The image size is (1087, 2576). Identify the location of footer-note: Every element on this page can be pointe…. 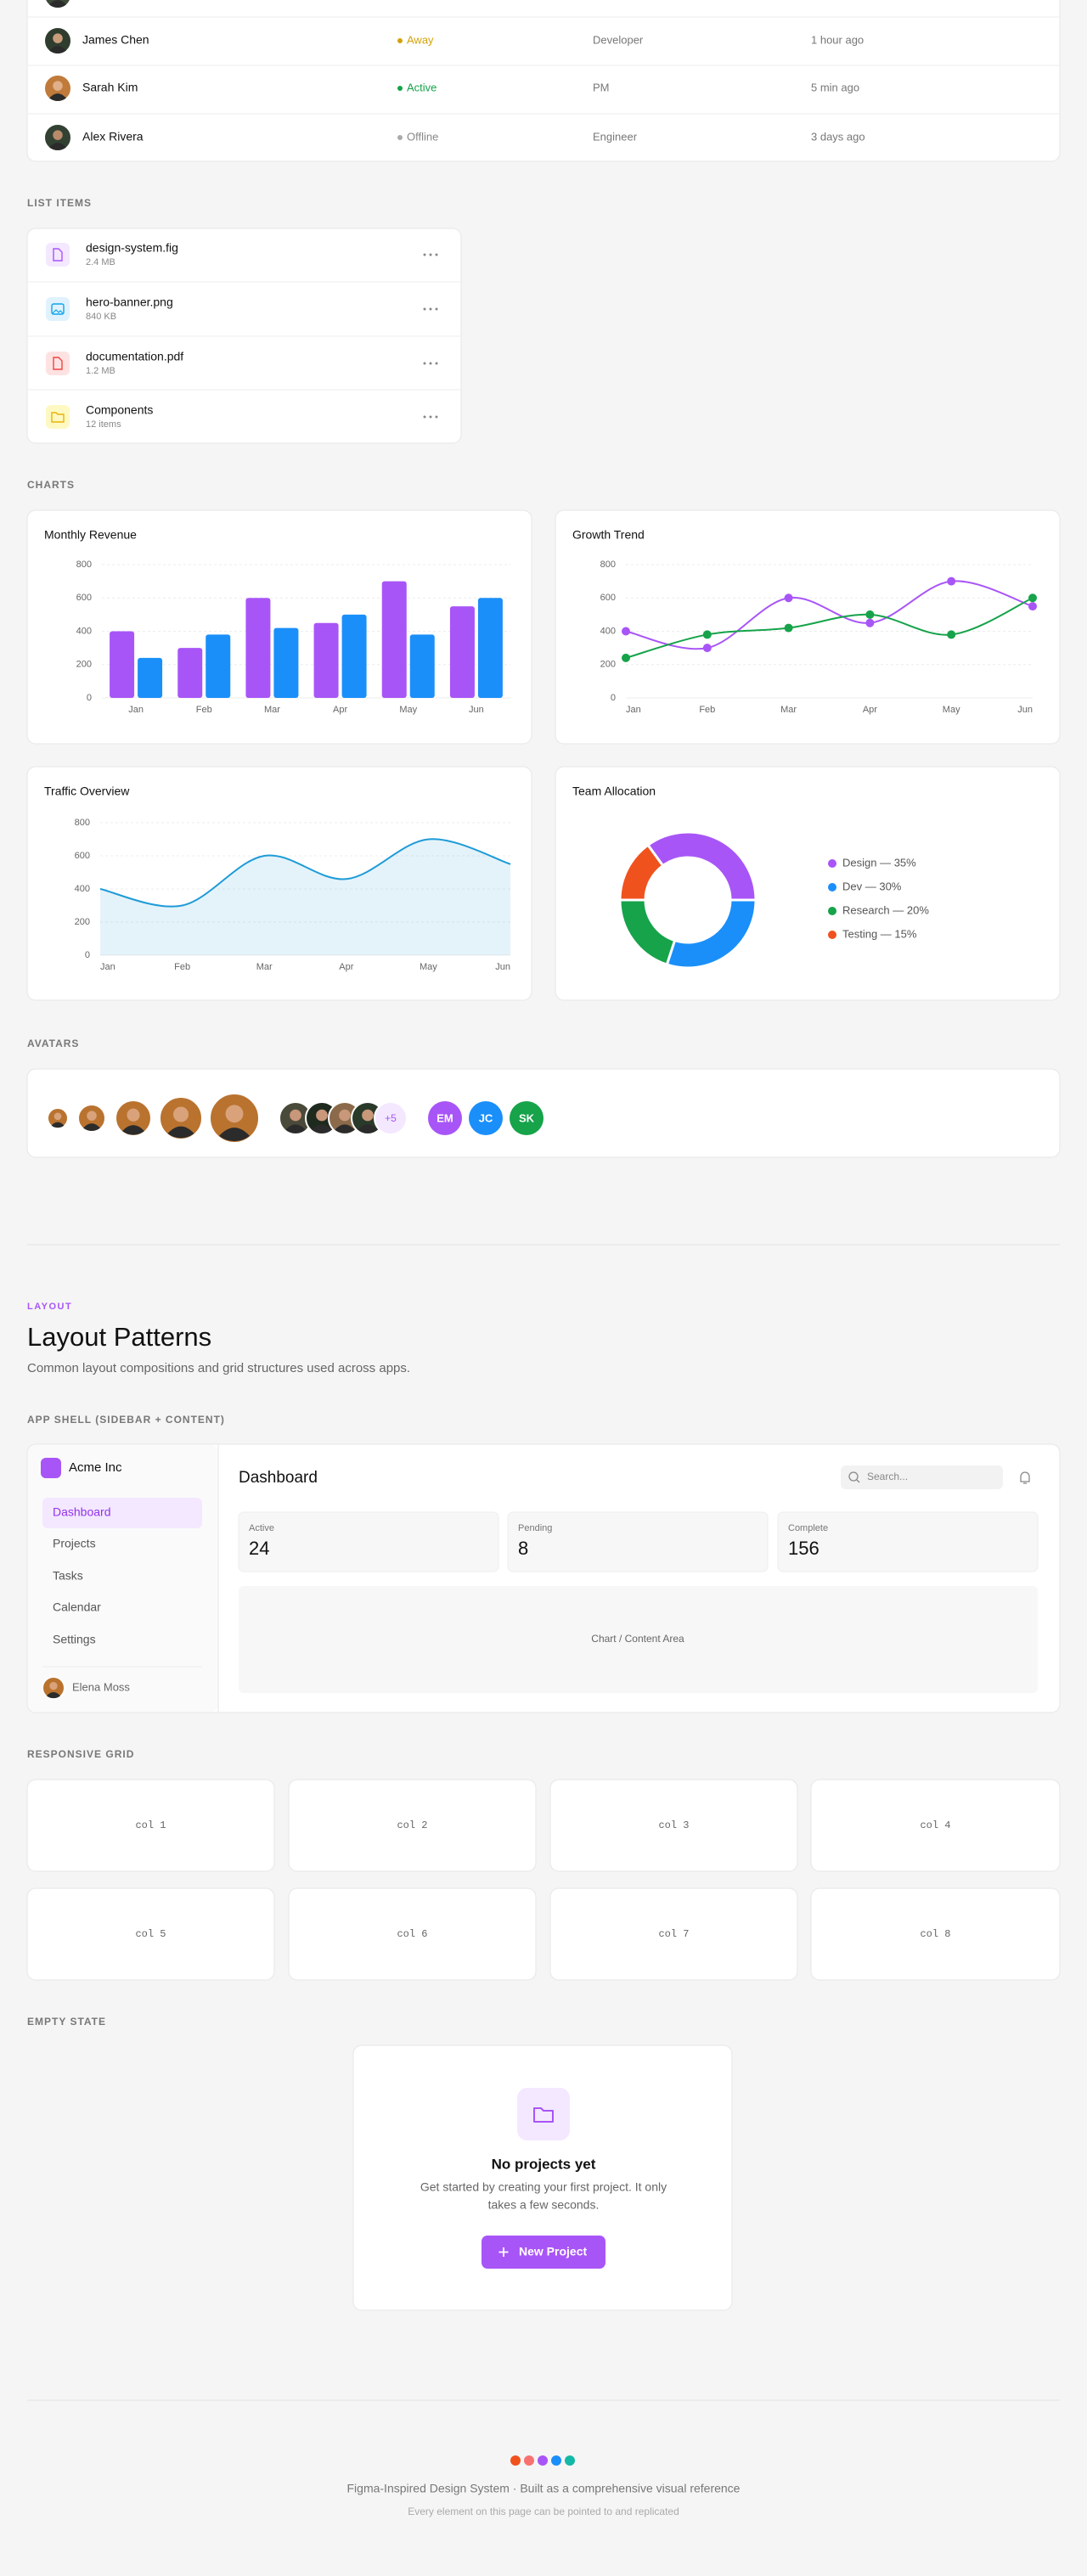
(543, 2511).